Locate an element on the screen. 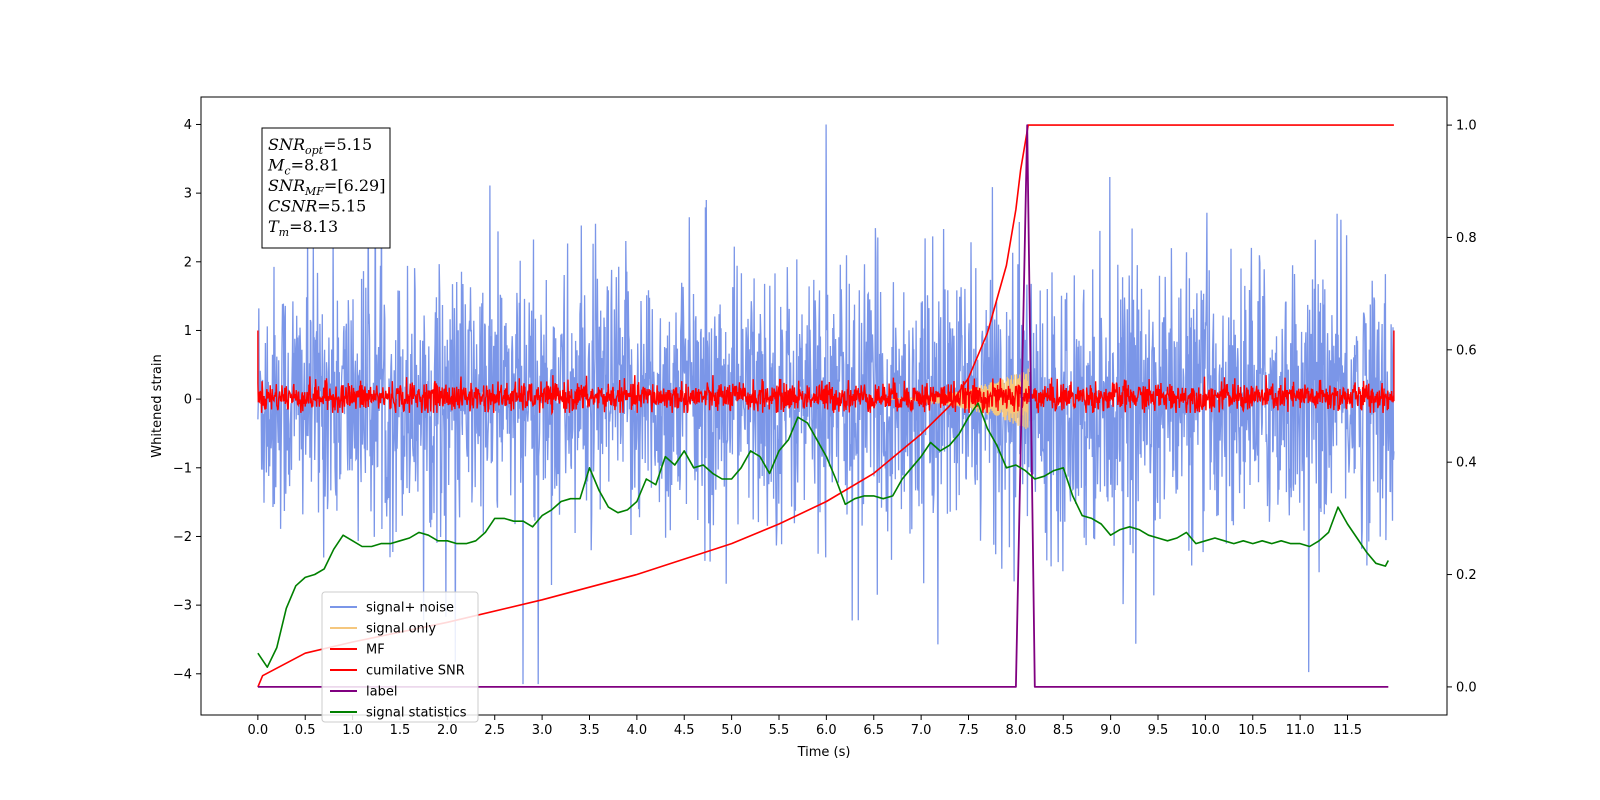 This screenshot has height=800, width=1600. x-tick-label: 7.0 is located at coordinates (921, 730).